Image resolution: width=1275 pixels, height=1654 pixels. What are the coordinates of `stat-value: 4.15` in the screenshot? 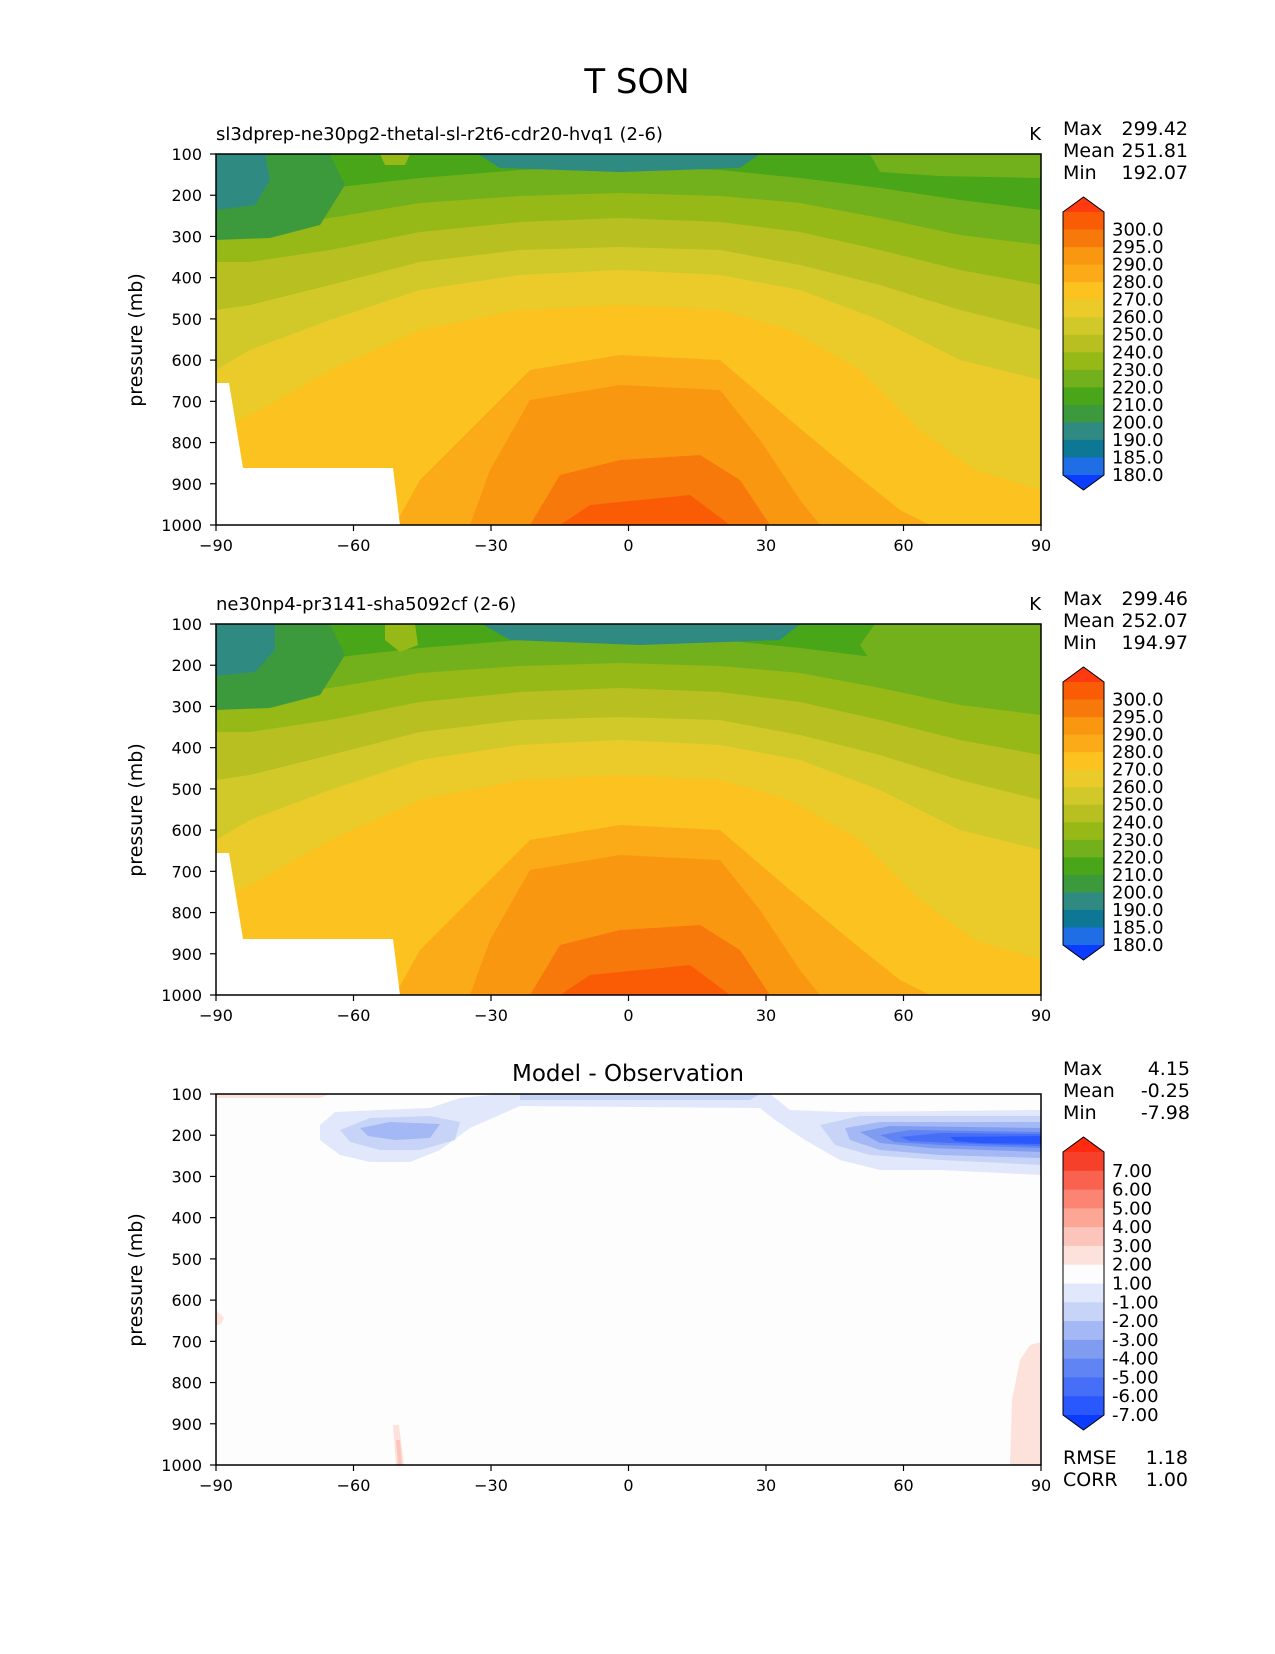 It's located at (1169, 1069).